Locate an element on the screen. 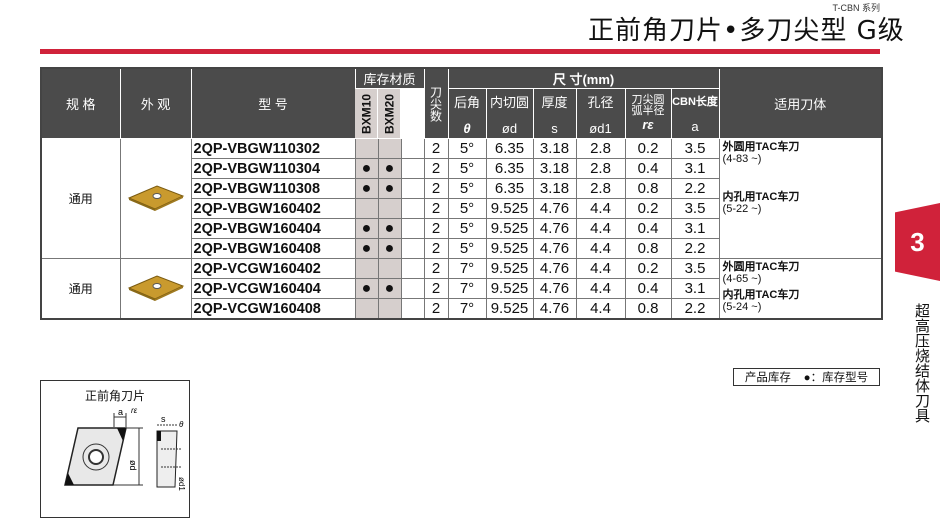 This screenshot has width=940, height=531. model-cell: 2QP-VBGW110304 is located at coordinates (273, 168).